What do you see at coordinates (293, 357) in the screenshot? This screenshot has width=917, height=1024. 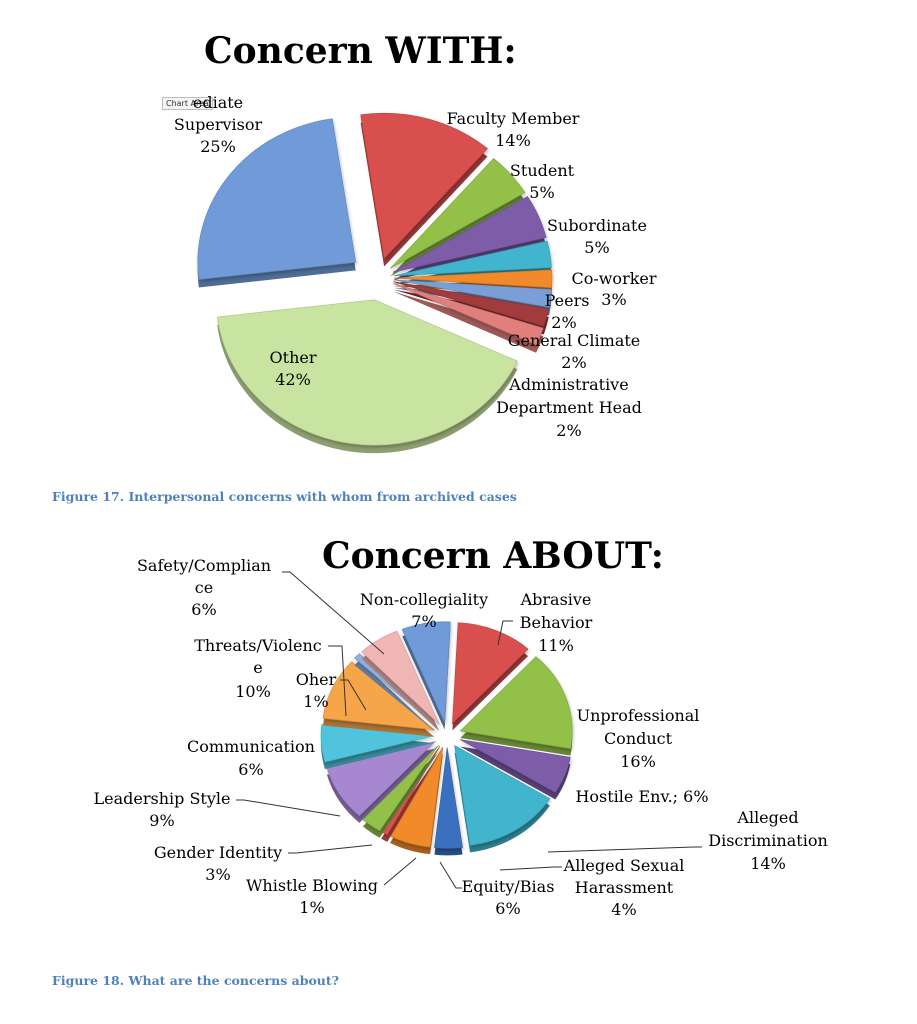 I see `with-label-other-line-0: Other` at bounding box center [293, 357].